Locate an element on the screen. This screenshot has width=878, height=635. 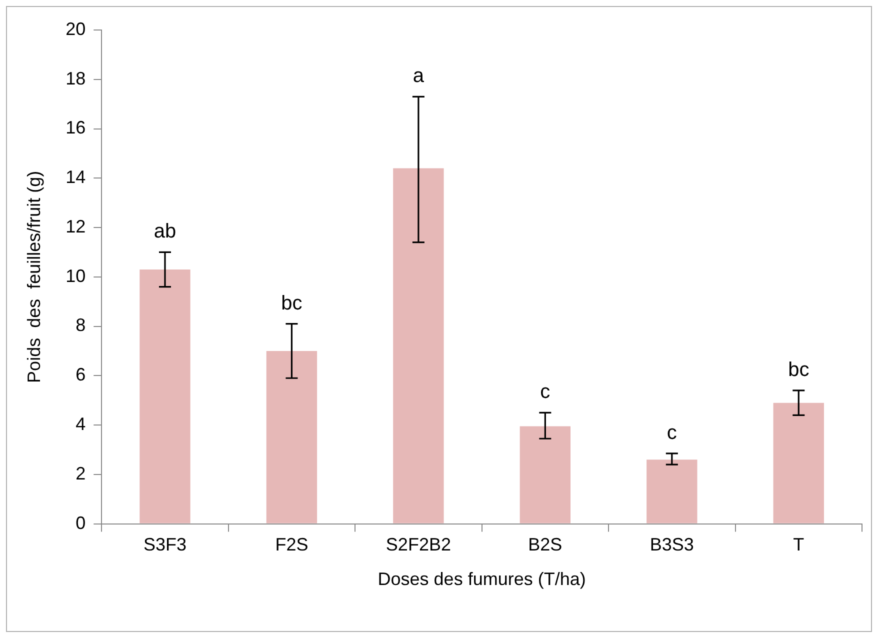
x-tick-label: B2S is located at coordinates (545, 544).